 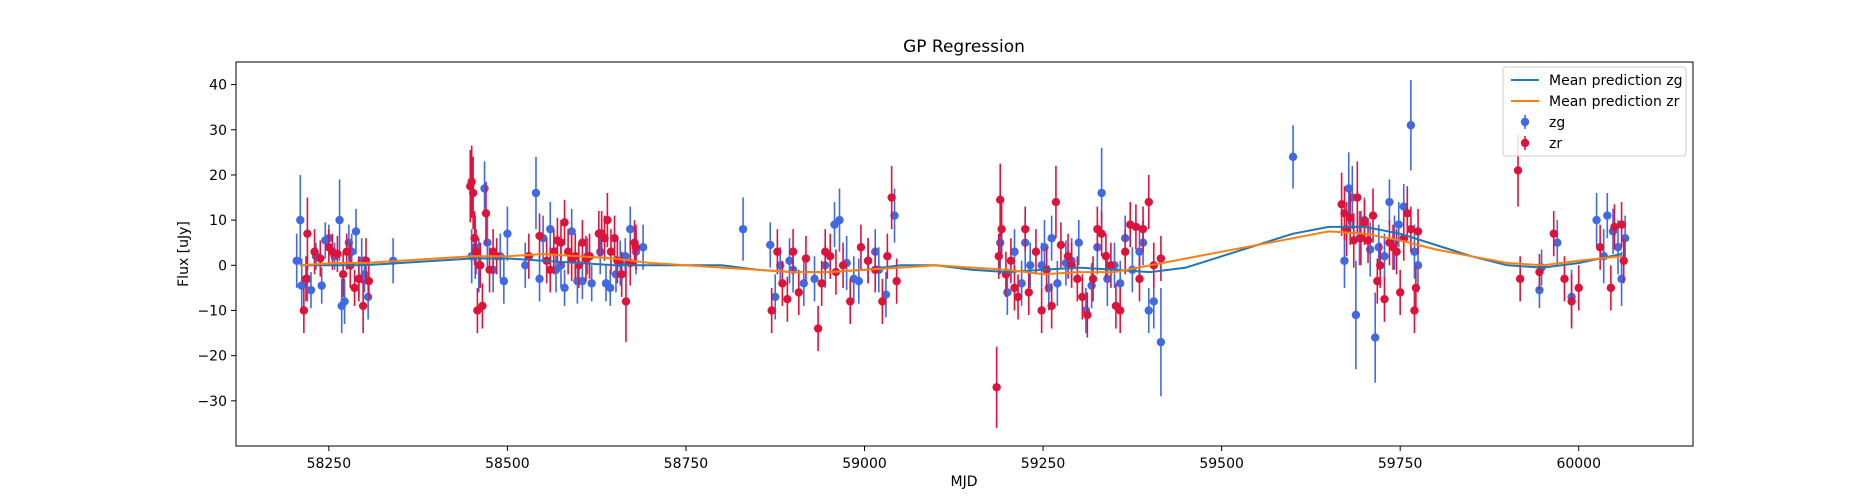 What do you see at coordinates (222, 266) in the screenshot?
I see `y-tick-label: 0` at bounding box center [222, 266].